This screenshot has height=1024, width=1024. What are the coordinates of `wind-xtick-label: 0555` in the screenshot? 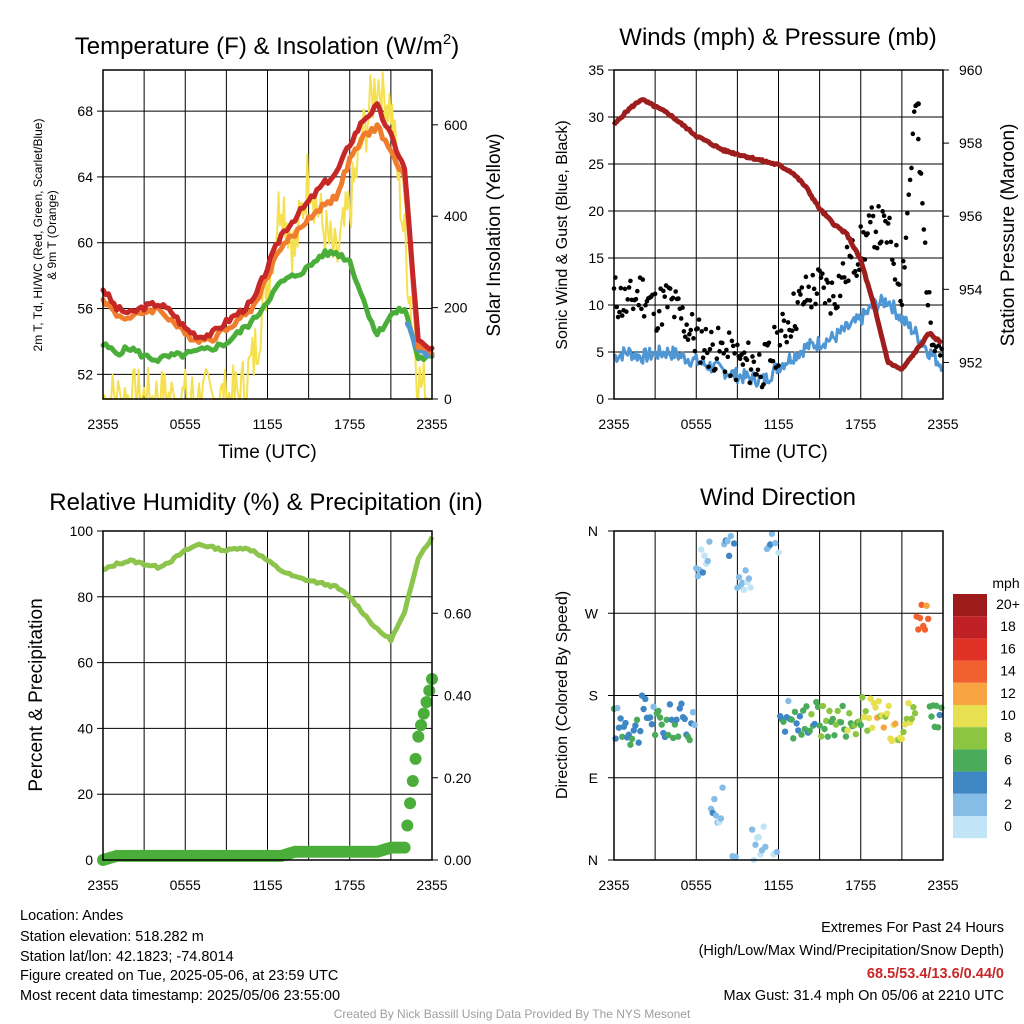 It's located at (696, 424).